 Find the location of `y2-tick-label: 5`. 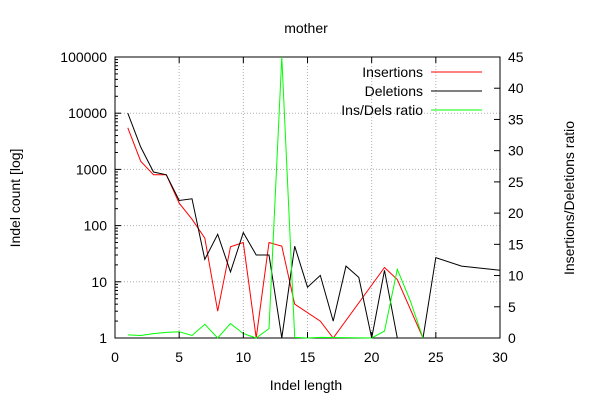

y2-tick-label: 5 is located at coordinates (512, 307).